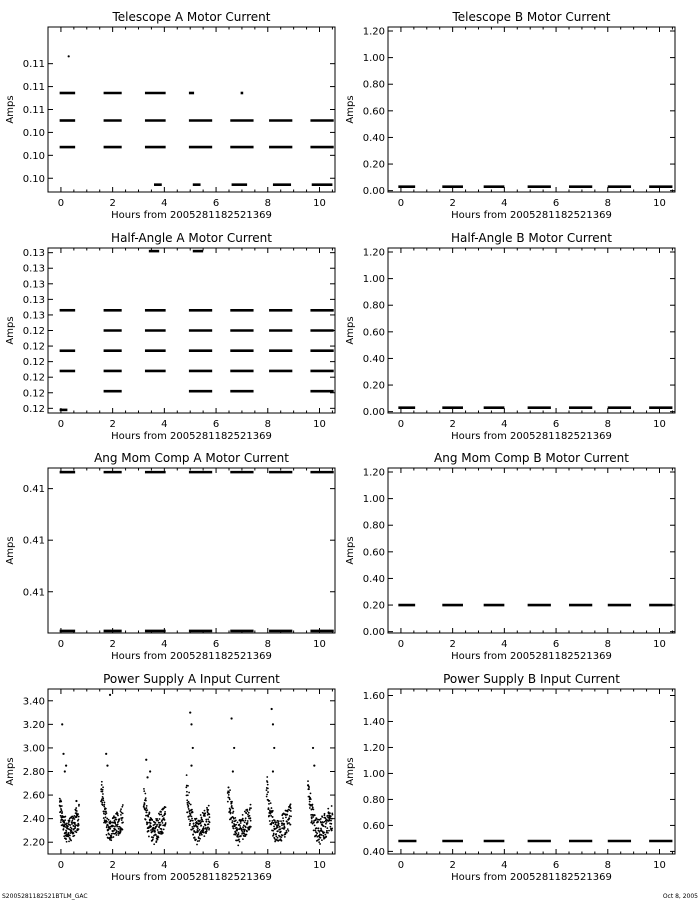 Image resolution: width=700 pixels, height=900 pixels. I want to click on x-tick-label: 6, so click(216, 424).